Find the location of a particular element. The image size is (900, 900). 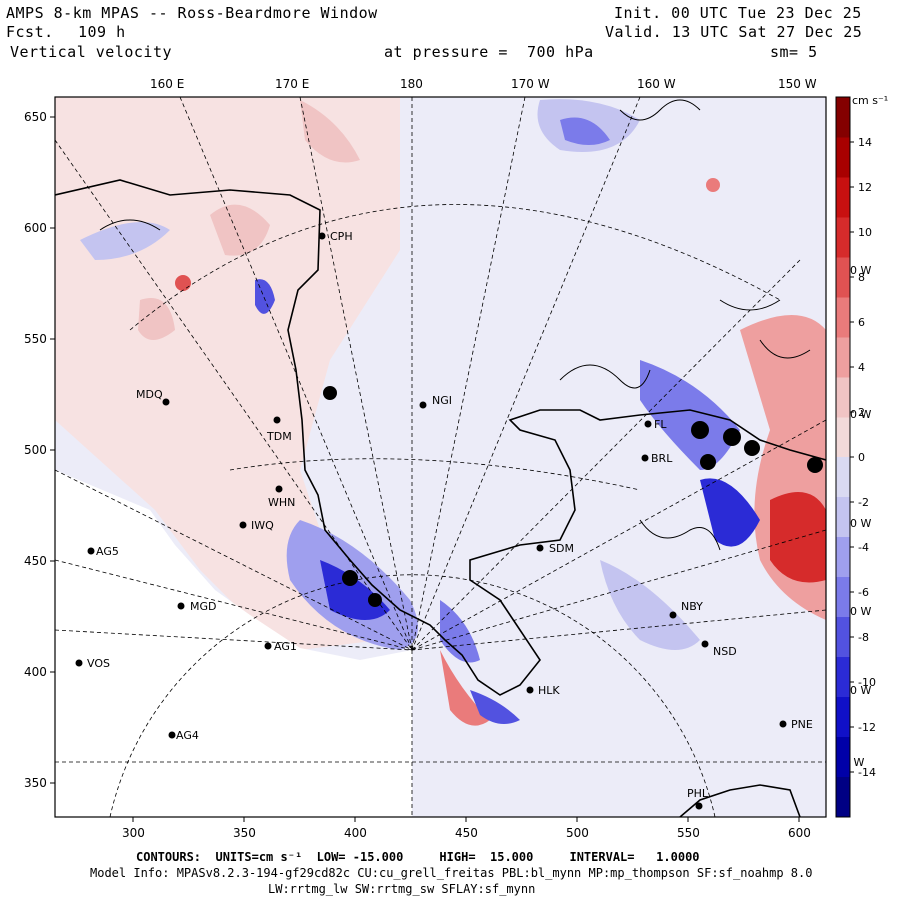

station-label-ngi: NGI is located at coordinates (442, 400).